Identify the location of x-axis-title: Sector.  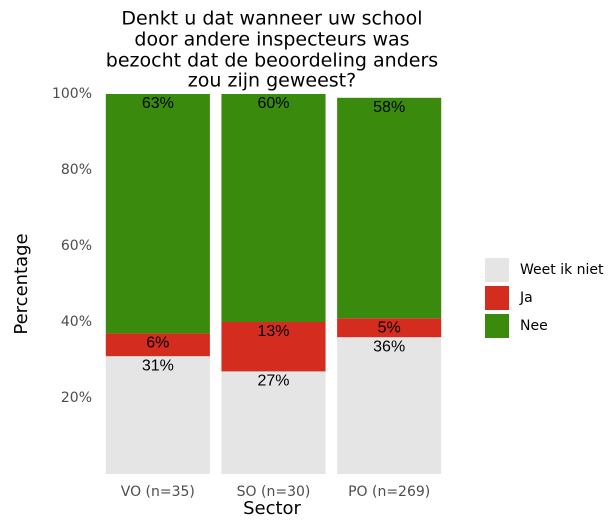
(272, 508).